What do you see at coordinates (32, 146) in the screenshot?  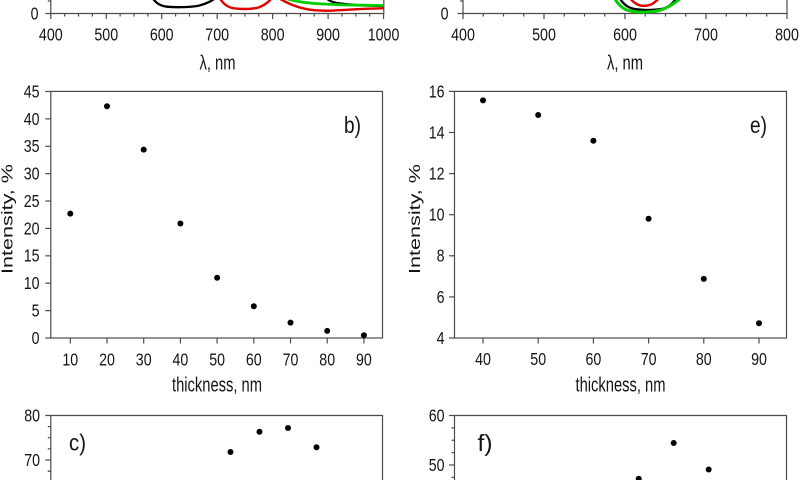 I see `svg-text: 35` at bounding box center [32, 146].